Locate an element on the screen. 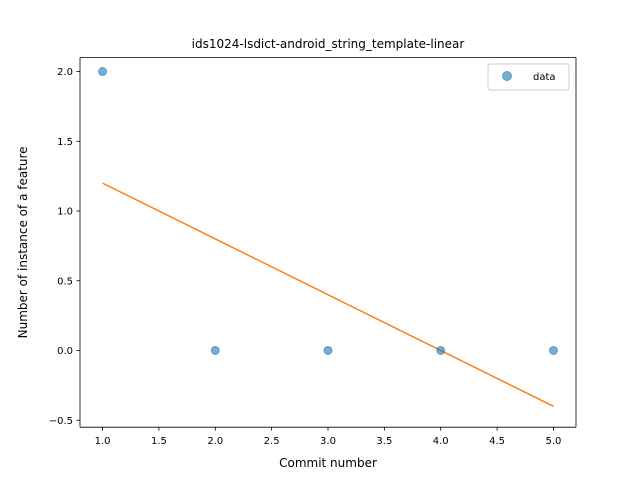  y-tick-label: −0.5 is located at coordinates (61, 421).